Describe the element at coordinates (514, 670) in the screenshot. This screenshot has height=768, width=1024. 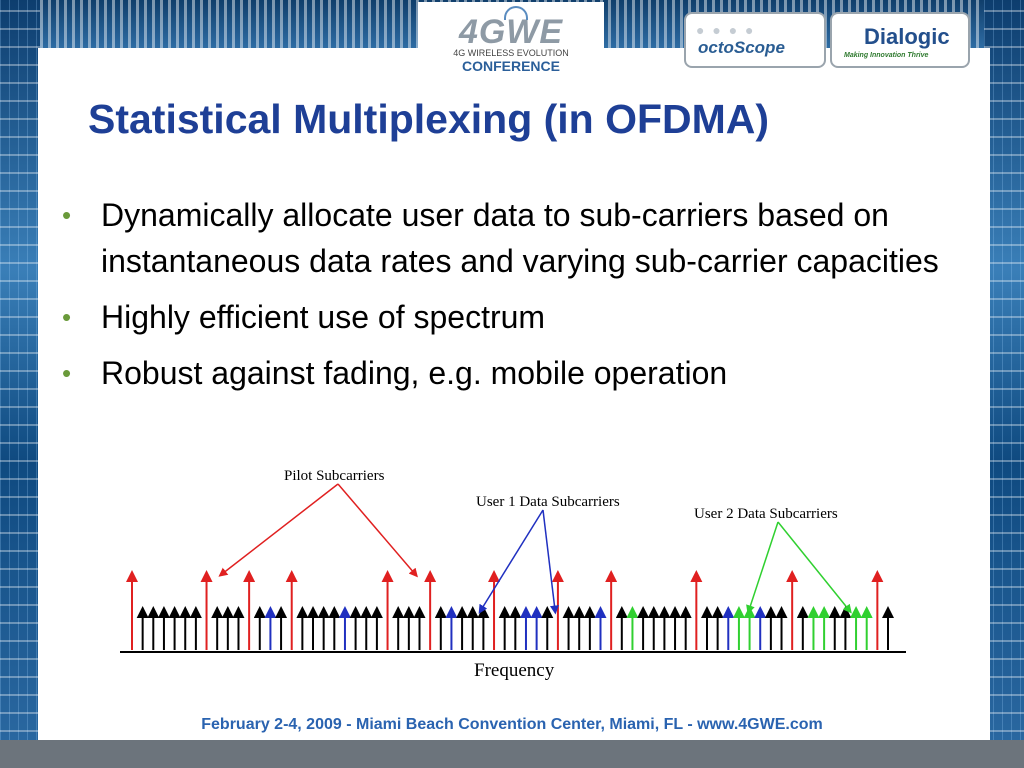
I see `frequency-label: Frequency` at that location.